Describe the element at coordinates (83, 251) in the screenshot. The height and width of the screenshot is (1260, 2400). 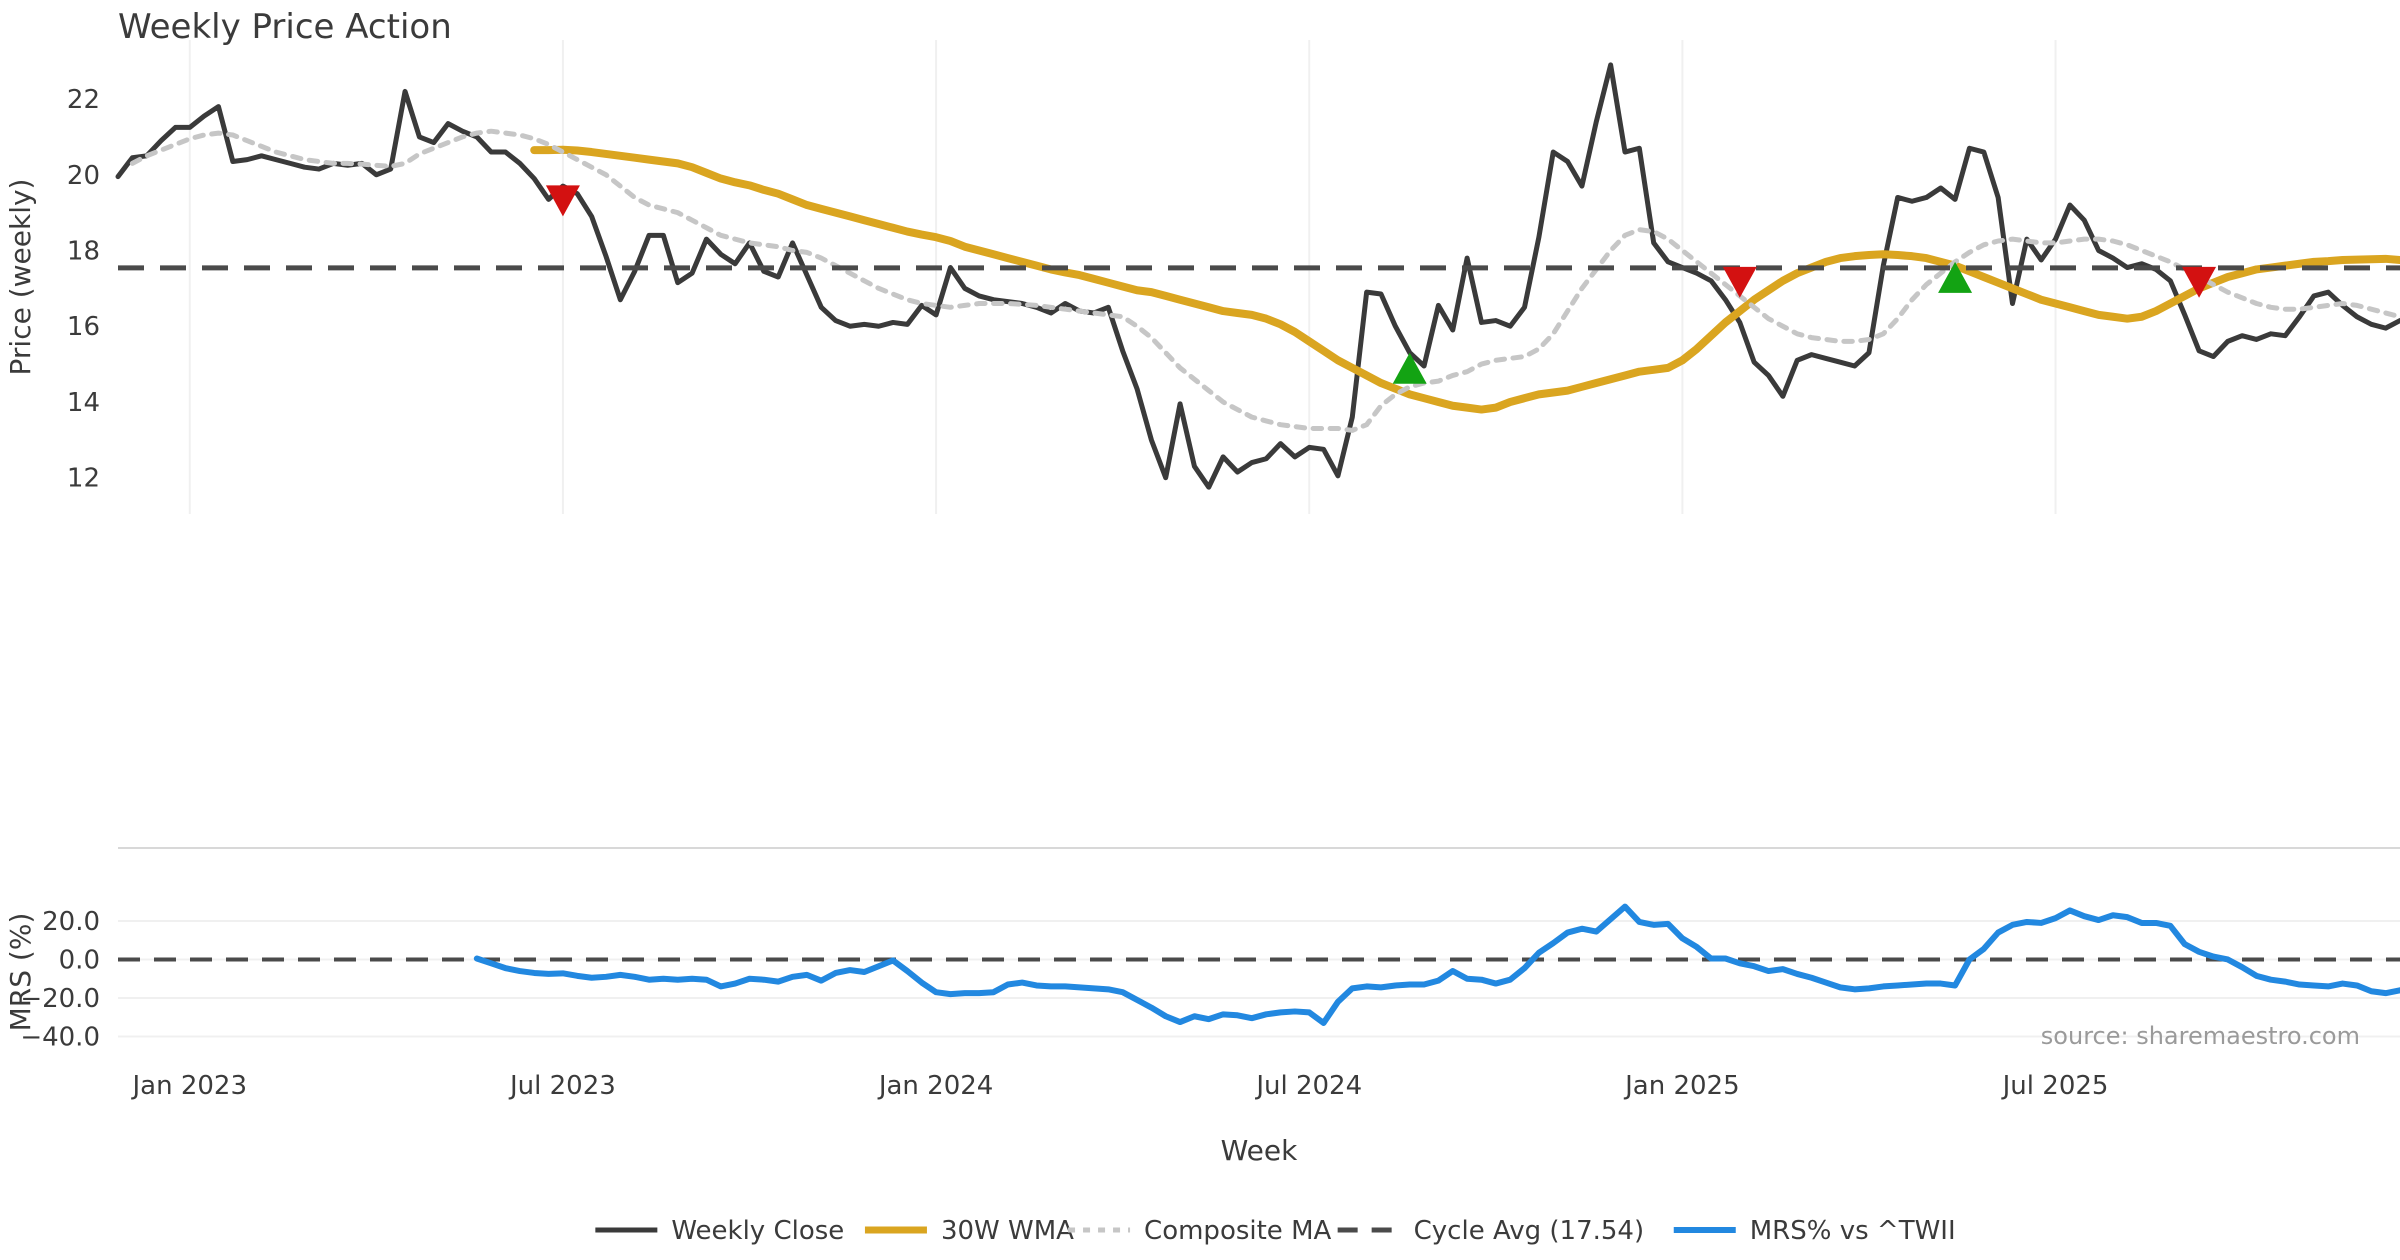
I see `price-ytick-label: 18` at that location.